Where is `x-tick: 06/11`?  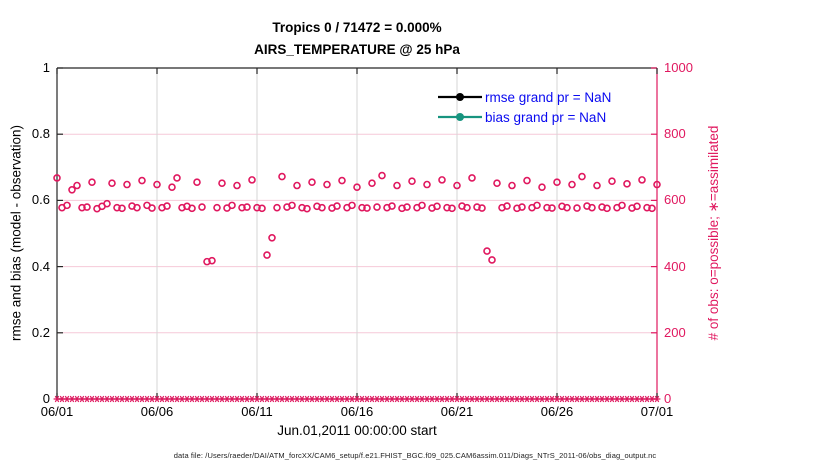
x-tick: 06/11 is located at coordinates (257, 411).